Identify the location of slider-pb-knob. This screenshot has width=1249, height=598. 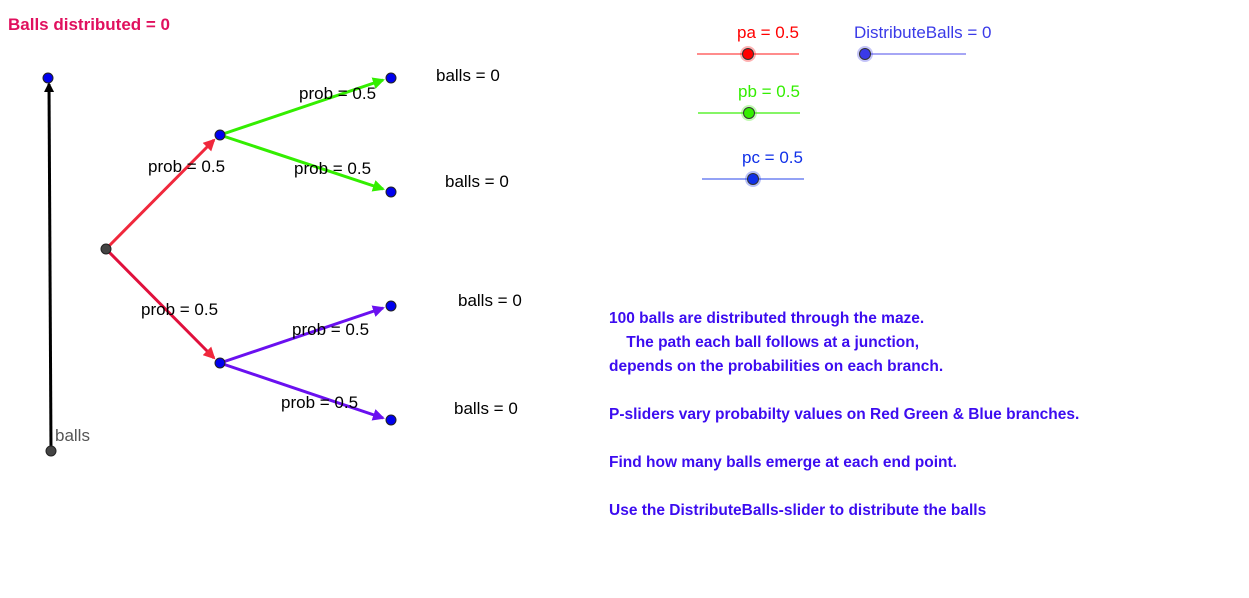
(749, 113).